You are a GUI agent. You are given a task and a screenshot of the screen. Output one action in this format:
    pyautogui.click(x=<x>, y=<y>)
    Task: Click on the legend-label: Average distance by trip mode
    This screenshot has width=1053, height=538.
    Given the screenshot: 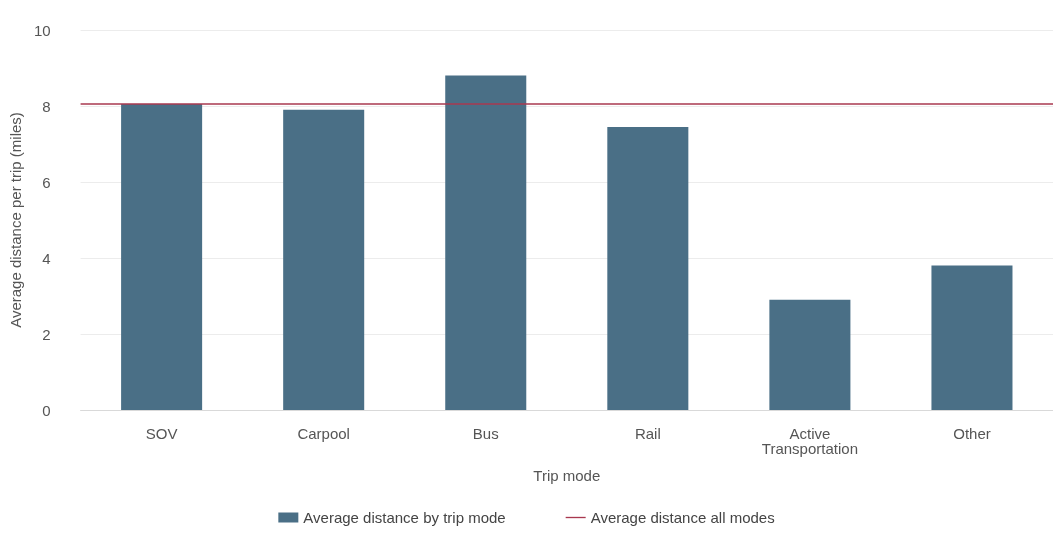 What is the action you would take?
    pyautogui.click(x=404, y=517)
    